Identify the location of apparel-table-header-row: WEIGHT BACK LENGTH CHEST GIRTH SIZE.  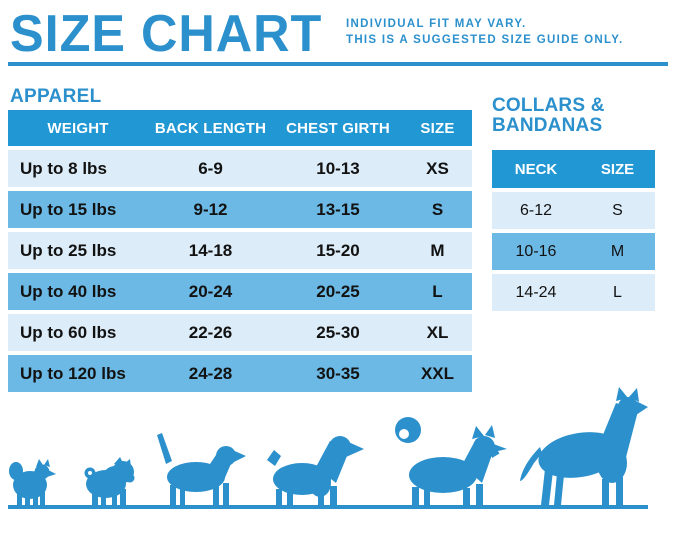
(240, 128).